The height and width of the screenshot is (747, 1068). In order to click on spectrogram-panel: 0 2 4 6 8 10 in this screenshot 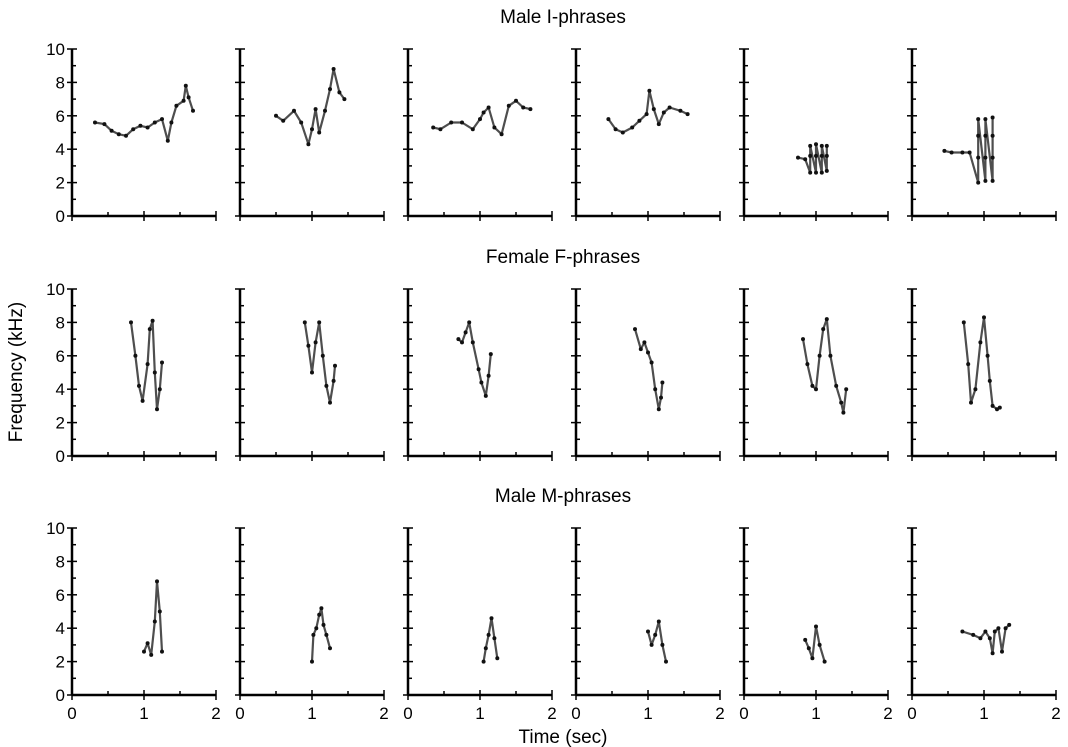, I will do `click(131, 133)`.